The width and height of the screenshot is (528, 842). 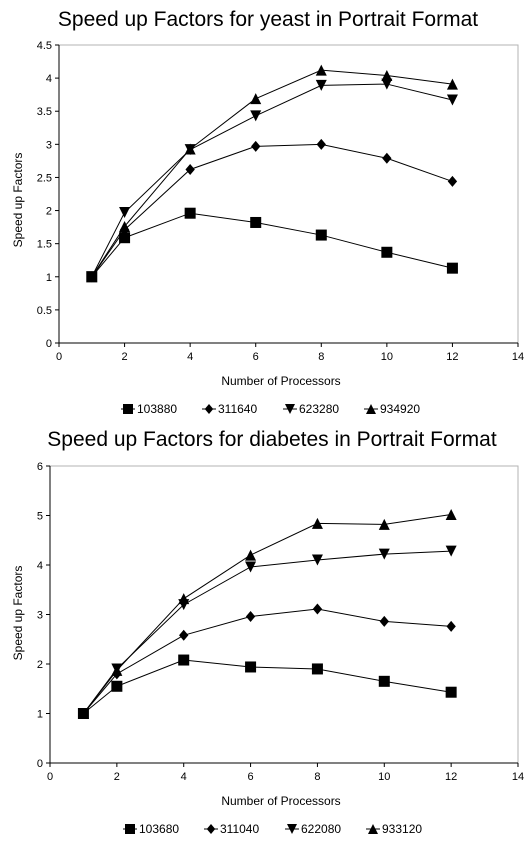 What do you see at coordinates (157, 409) in the screenshot?
I see `legend-label: 103880` at bounding box center [157, 409].